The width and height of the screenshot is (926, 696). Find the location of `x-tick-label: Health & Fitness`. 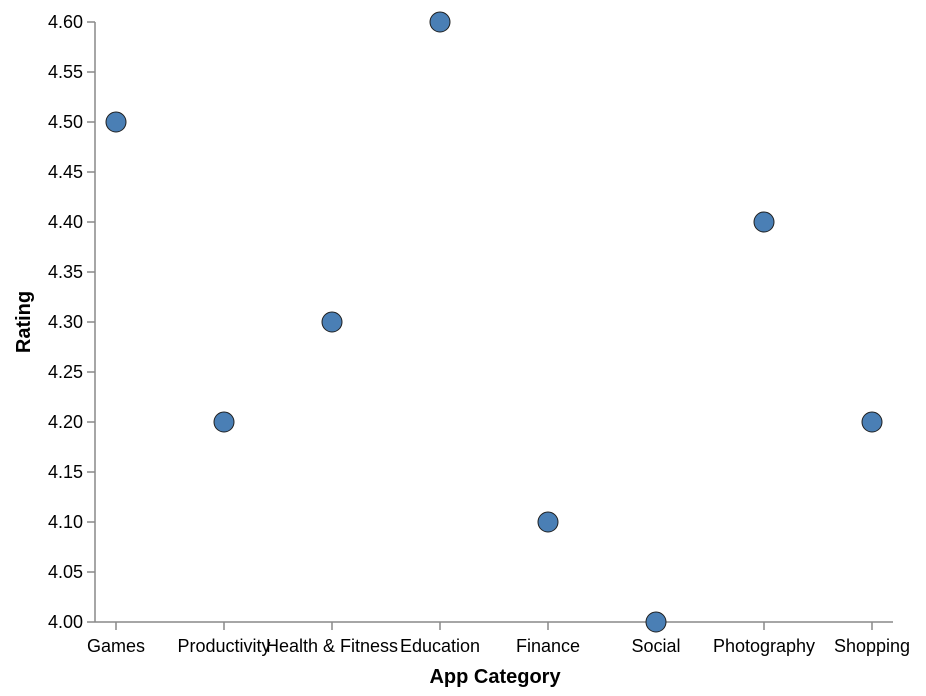

x-tick-label: Health & Fitness is located at coordinates (332, 646).